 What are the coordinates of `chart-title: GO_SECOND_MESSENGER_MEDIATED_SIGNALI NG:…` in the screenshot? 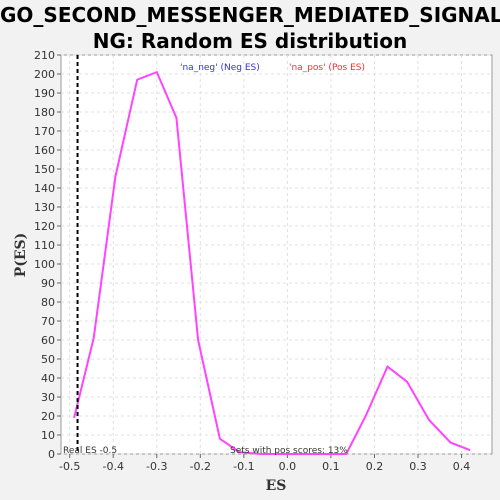 It's located at (250, 28).